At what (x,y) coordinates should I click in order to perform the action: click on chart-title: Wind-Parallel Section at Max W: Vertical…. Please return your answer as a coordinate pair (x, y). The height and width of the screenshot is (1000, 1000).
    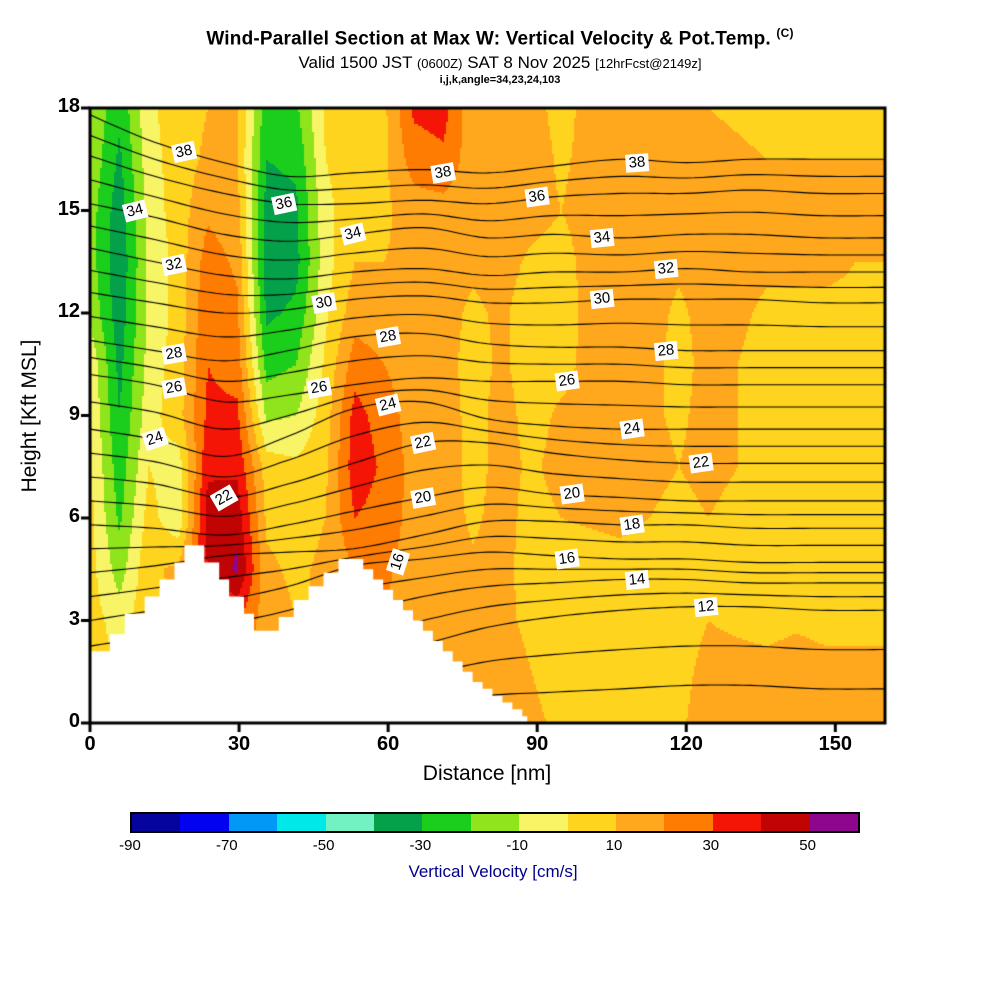
    Looking at the image, I should click on (500, 38).